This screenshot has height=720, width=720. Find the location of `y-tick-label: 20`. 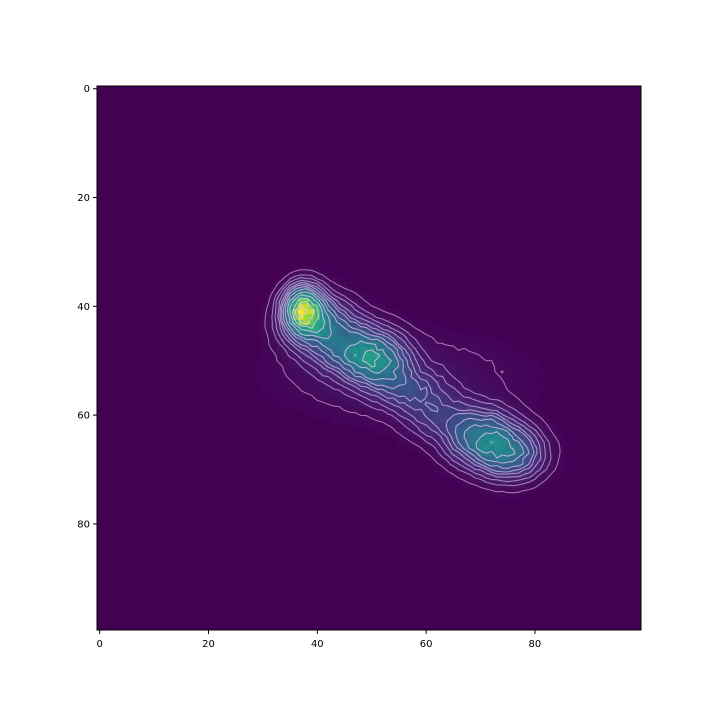

y-tick-label: 20 is located at coordinates (83, 198).